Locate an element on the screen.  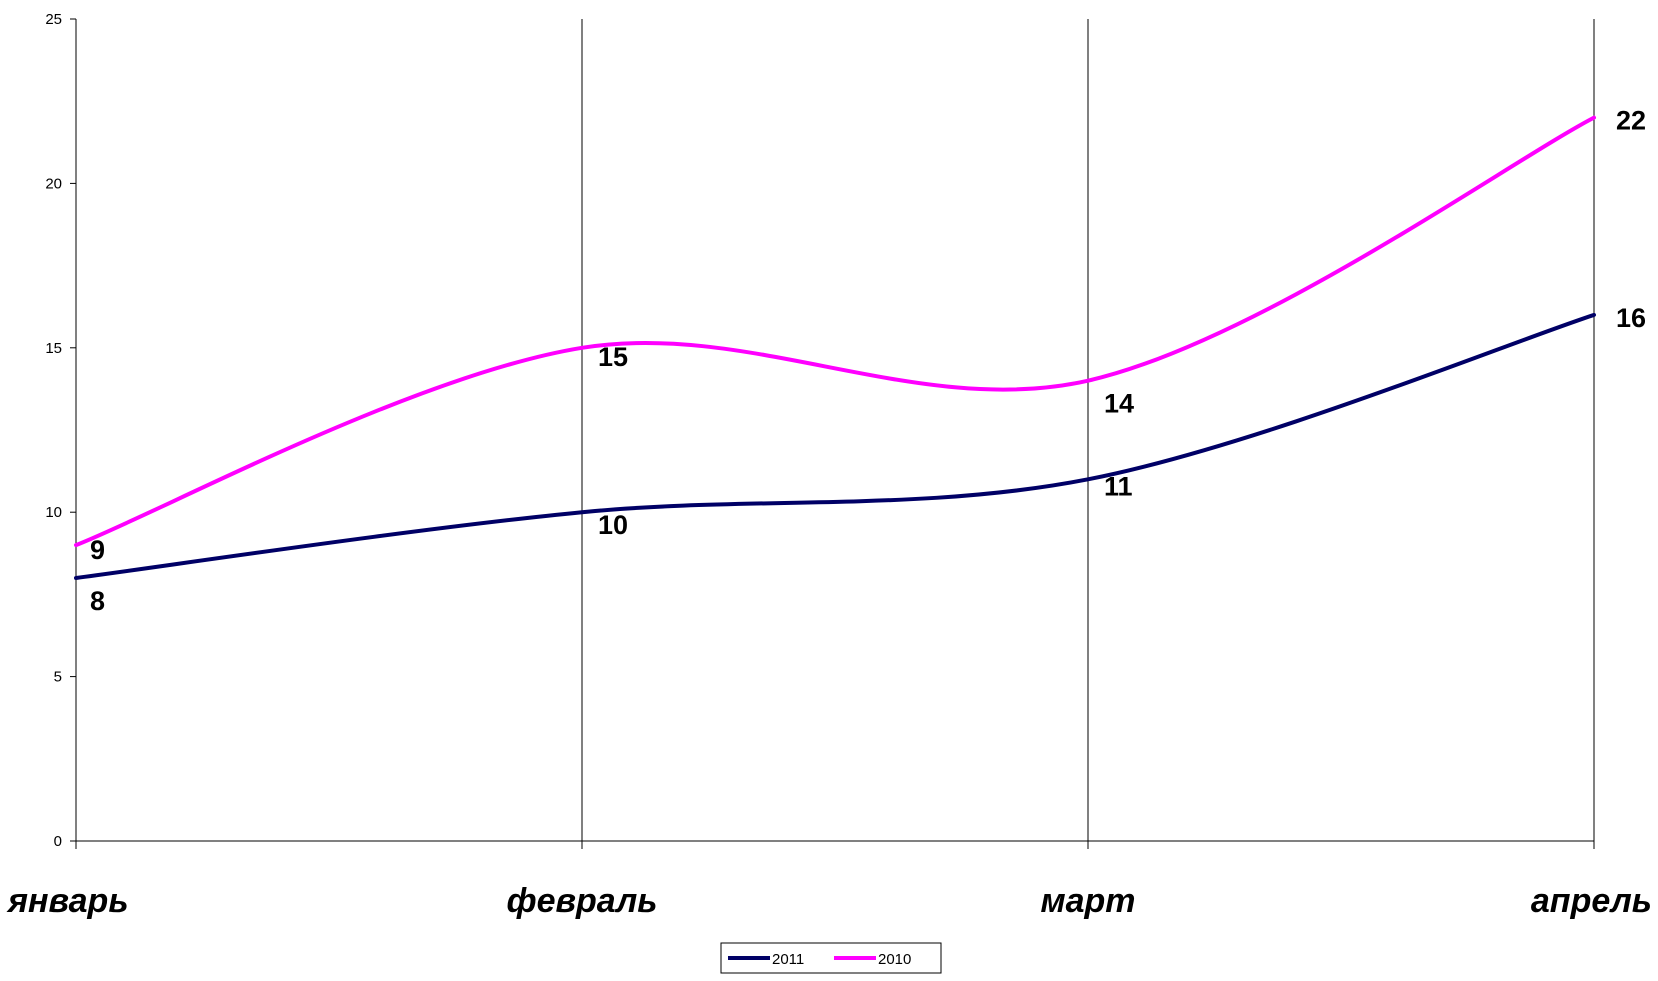
data-label-2011: 11 is located at coordinates (1118, 486).